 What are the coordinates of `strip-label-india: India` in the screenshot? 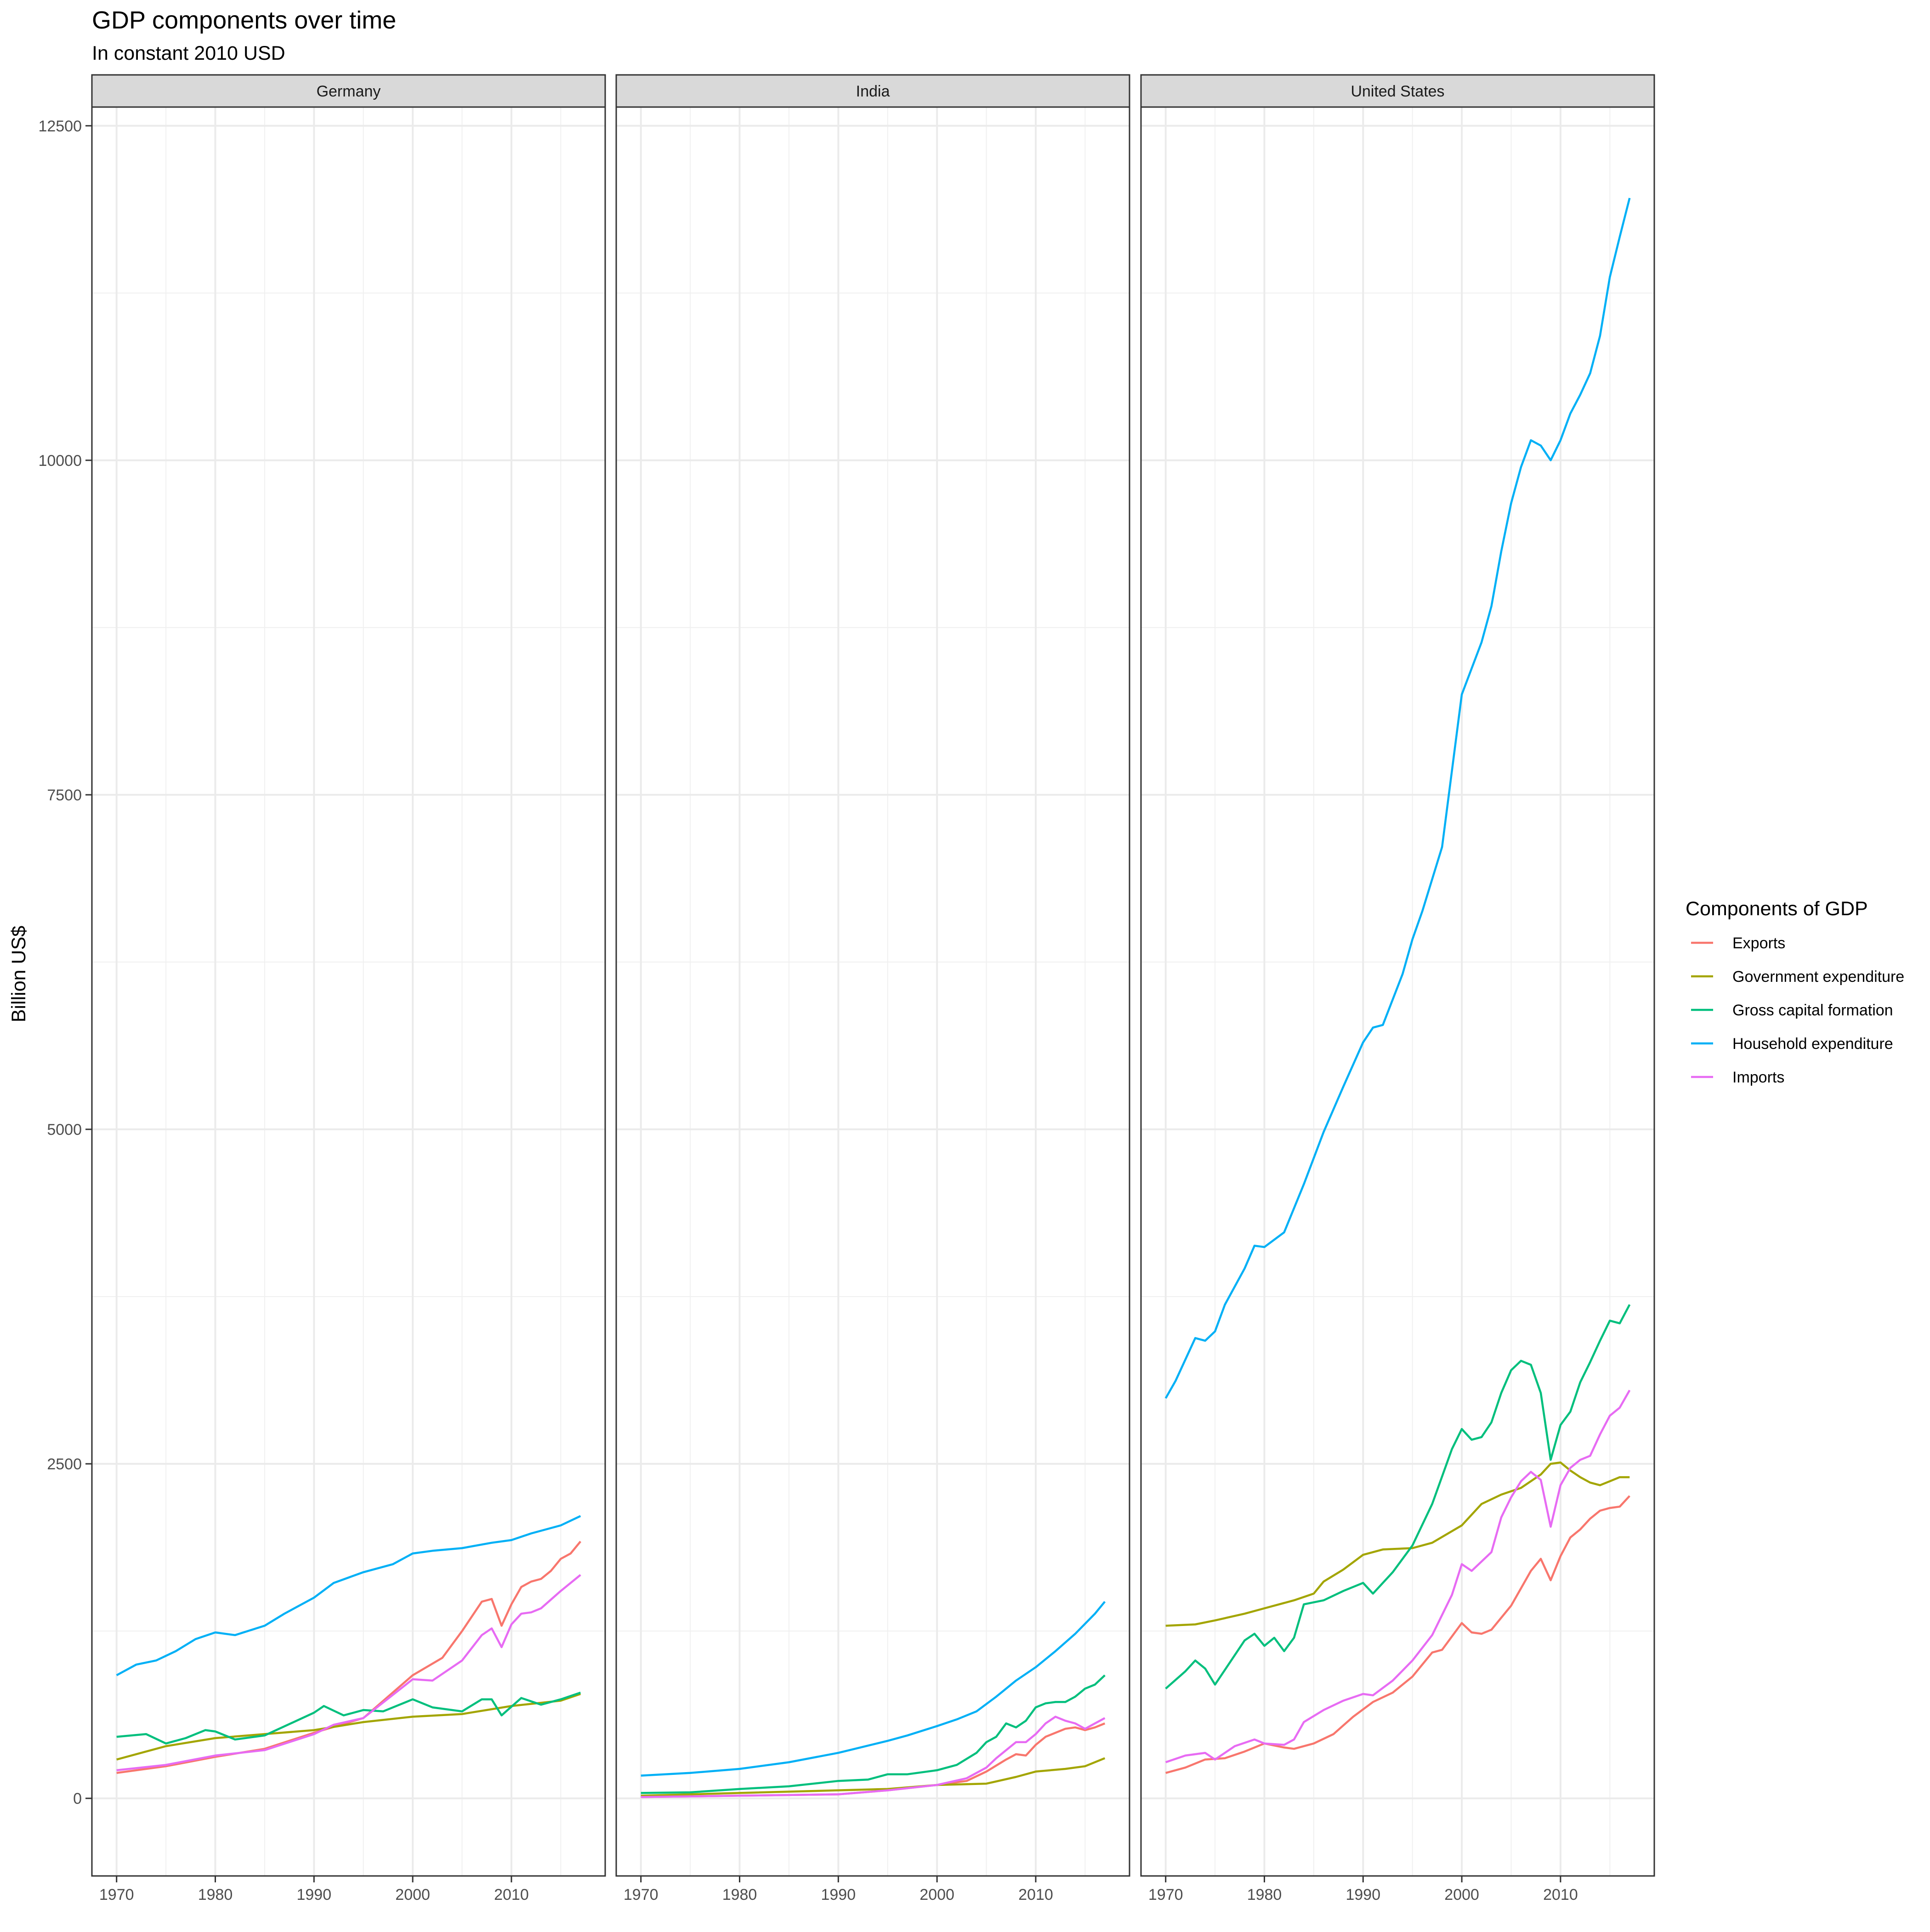 It's located at (873, 91).